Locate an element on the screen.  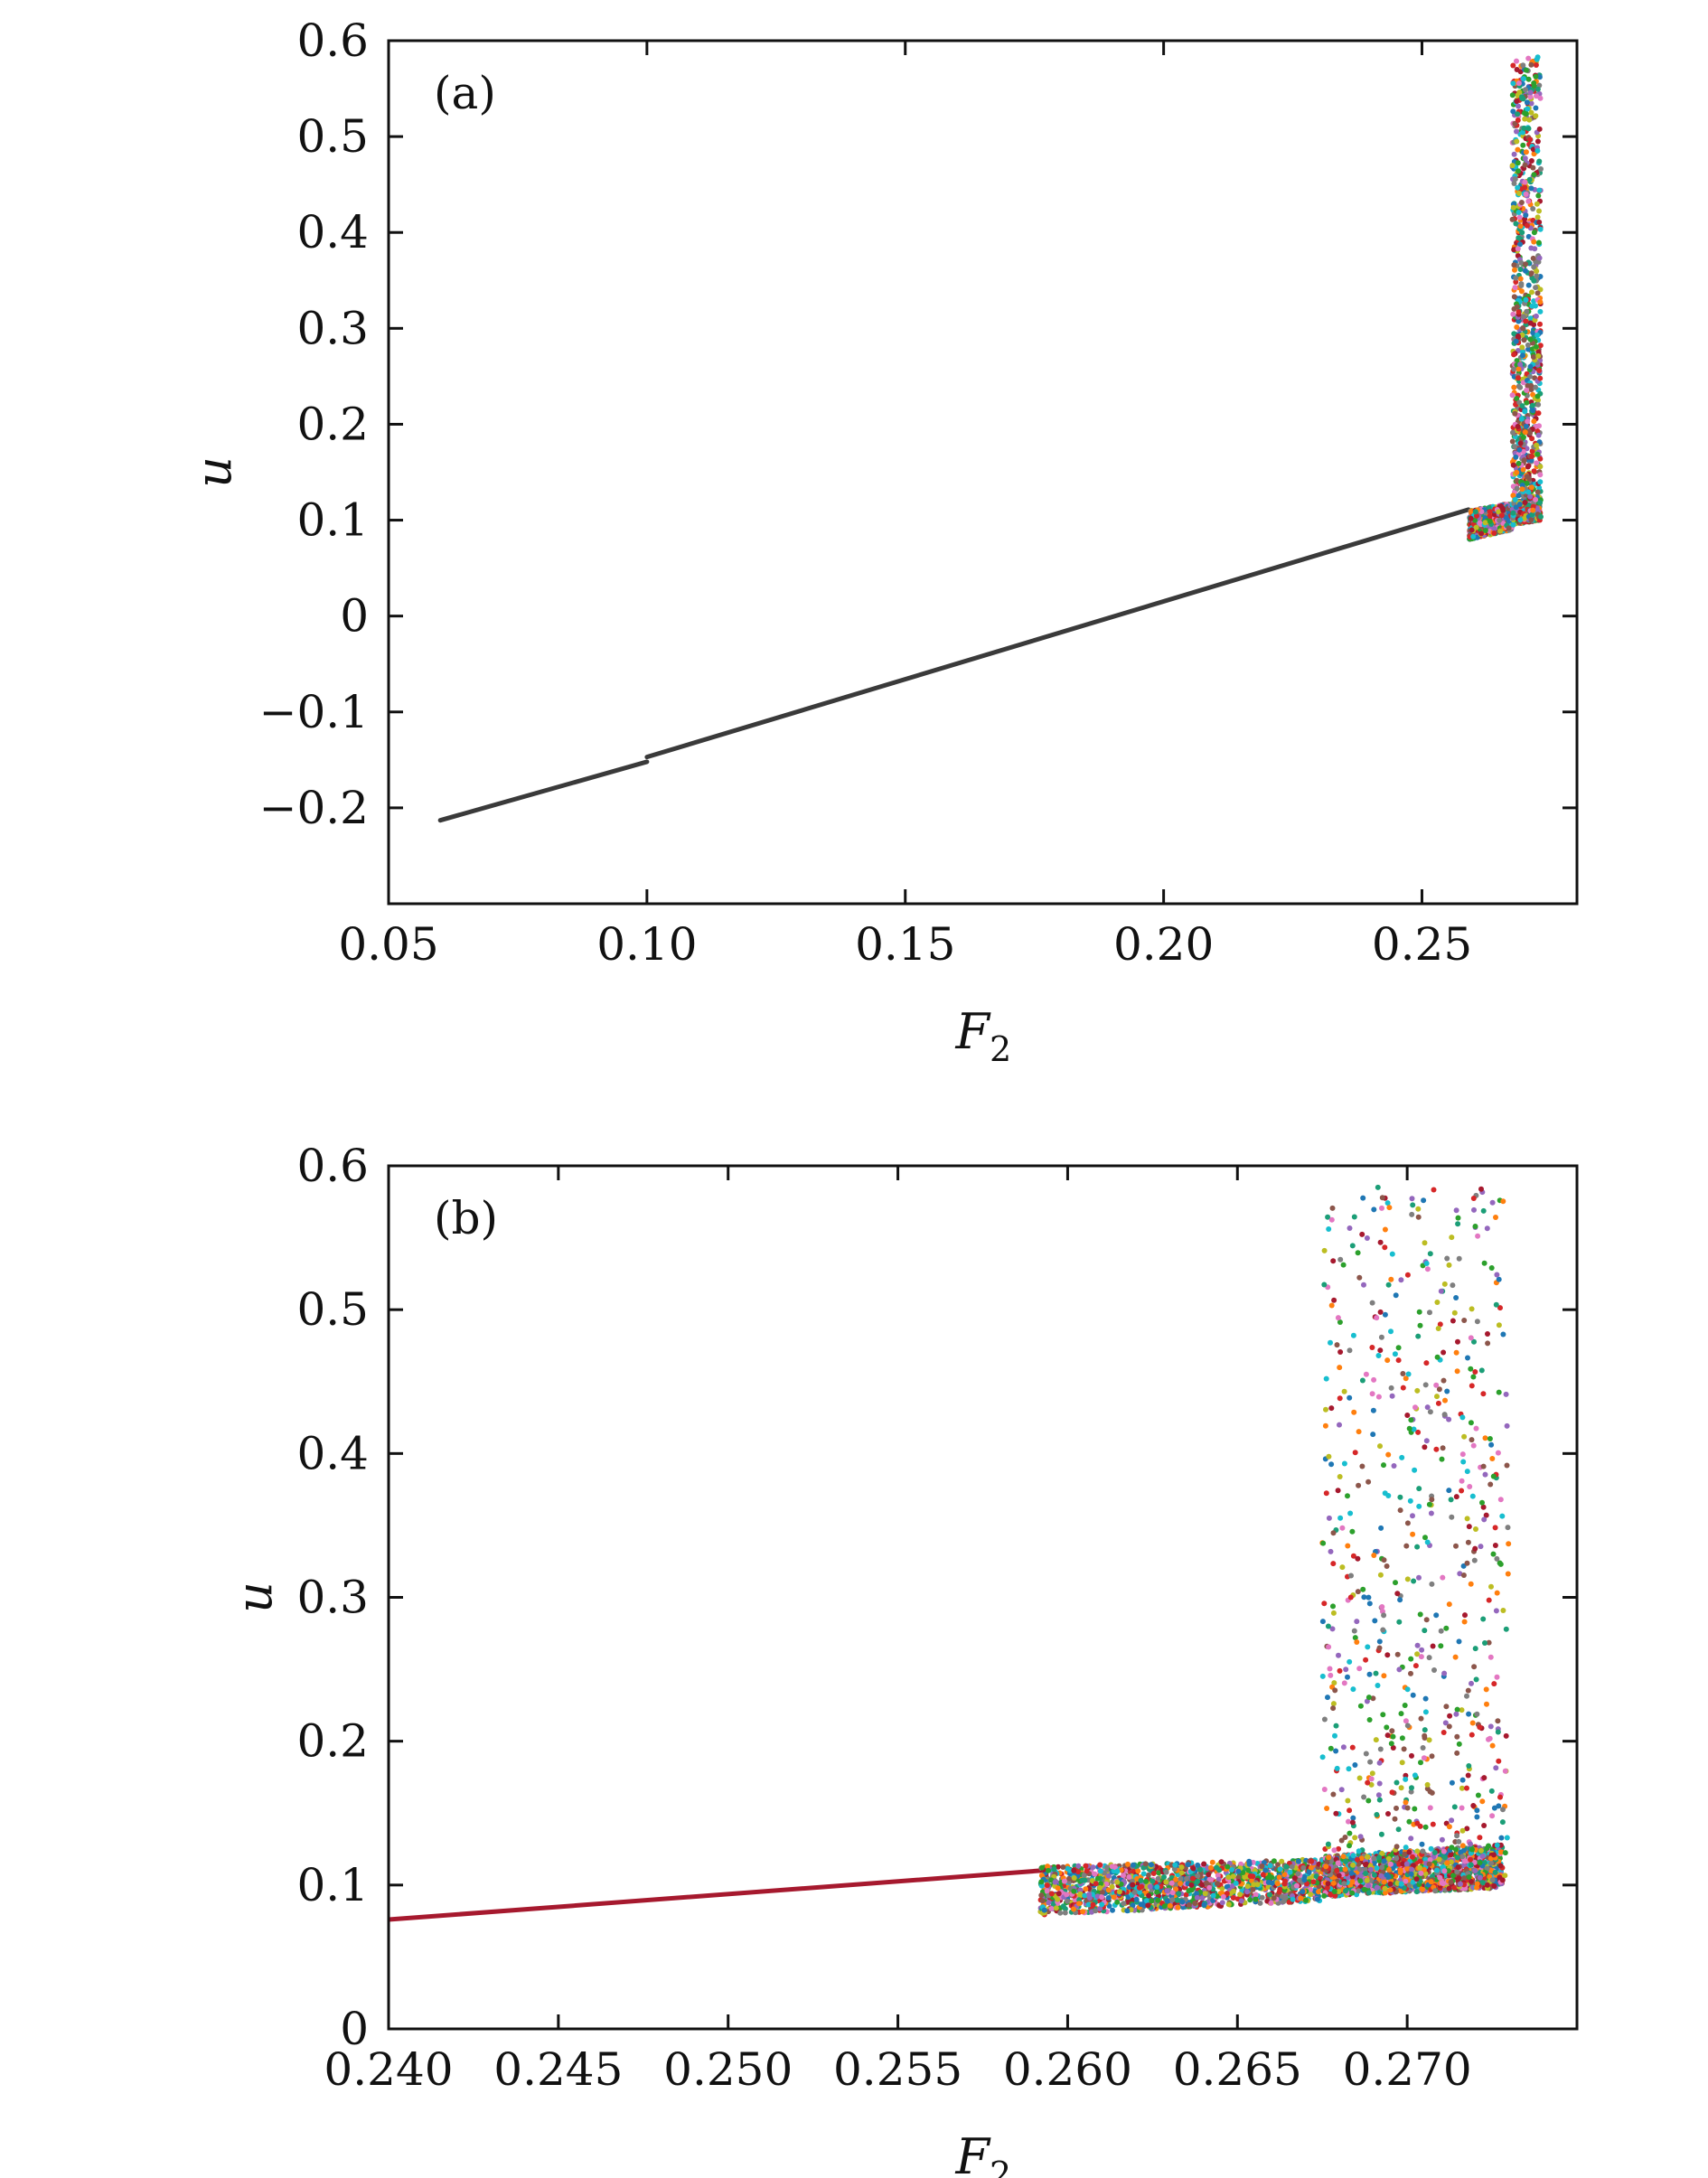
x-axis-label-sub-a: 2 is located at coordinates (1000, 1049).